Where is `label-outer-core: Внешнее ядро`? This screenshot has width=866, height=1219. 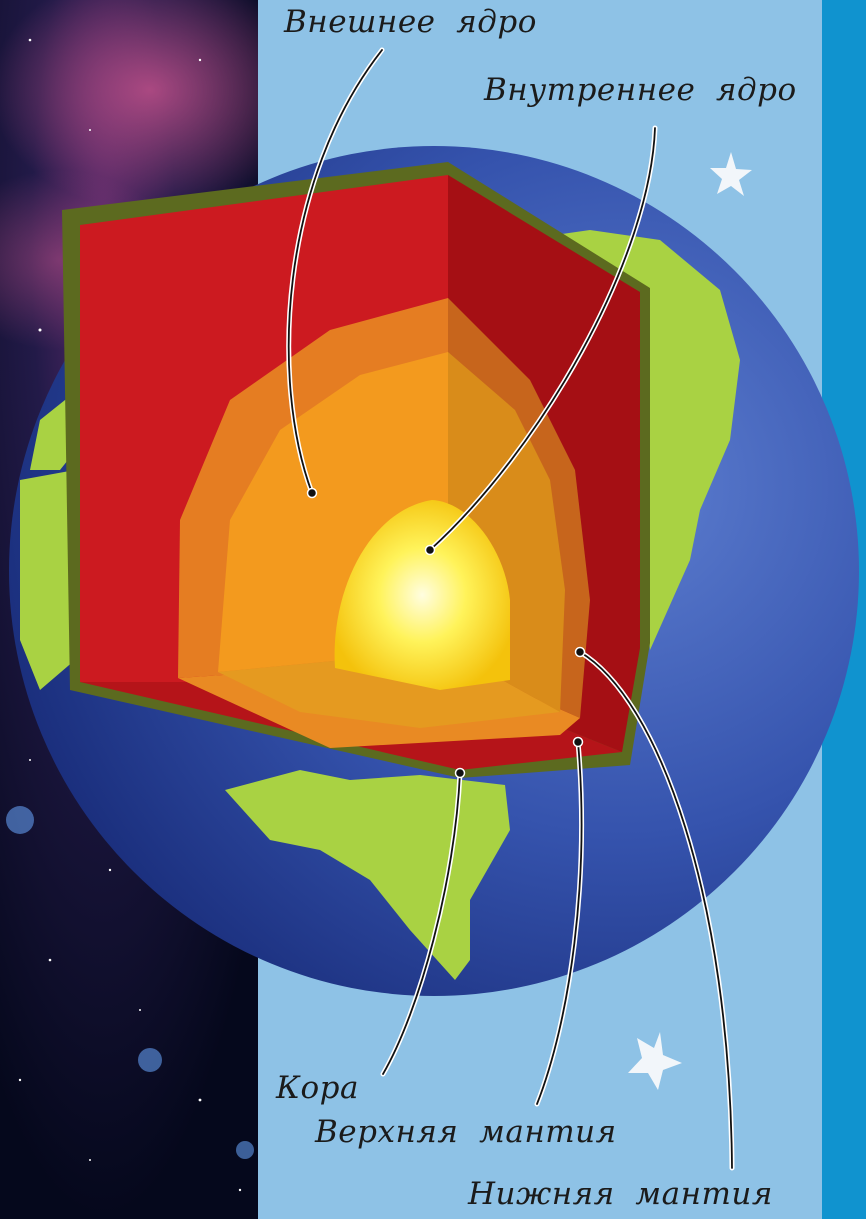
label-outer-core: Внешнее ядро is located at coordinates (410, 22).